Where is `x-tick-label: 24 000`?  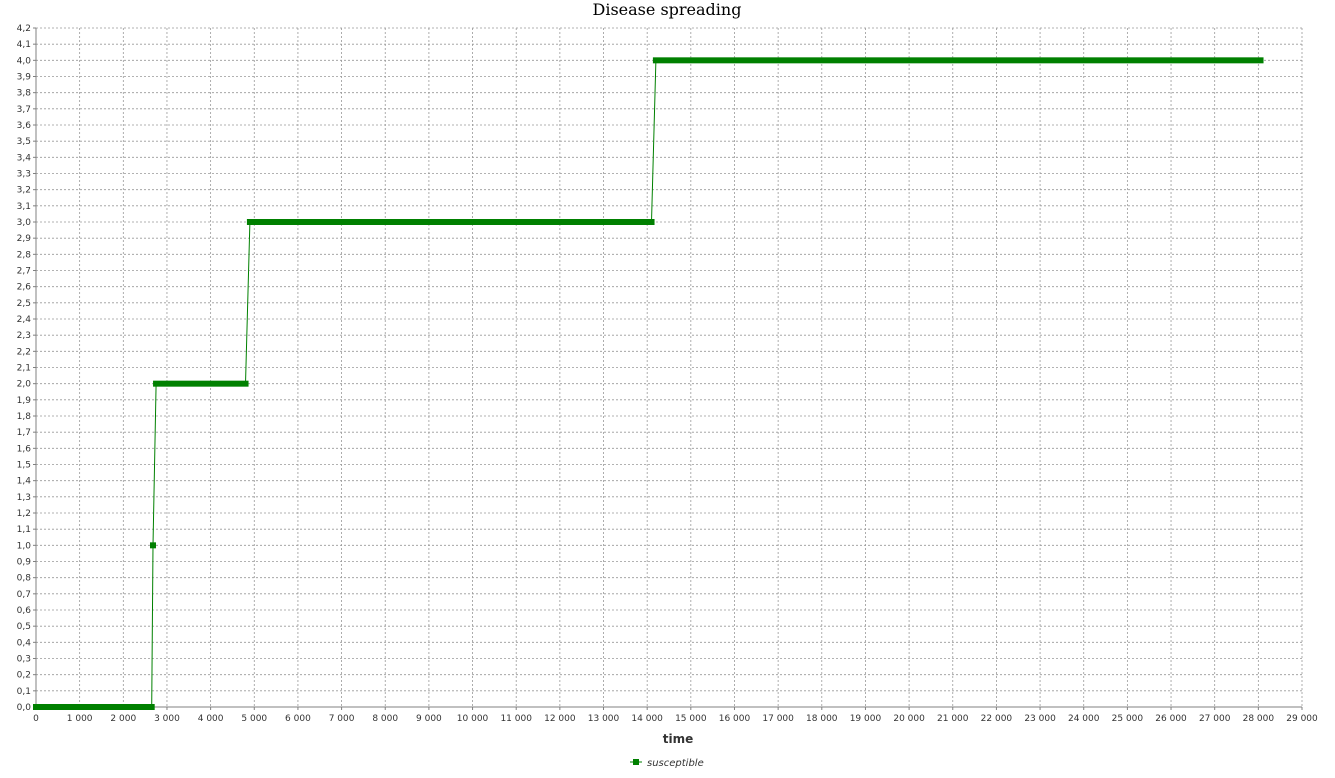
x-tick-label: 24 000 is located at coordinates (1084, 719).